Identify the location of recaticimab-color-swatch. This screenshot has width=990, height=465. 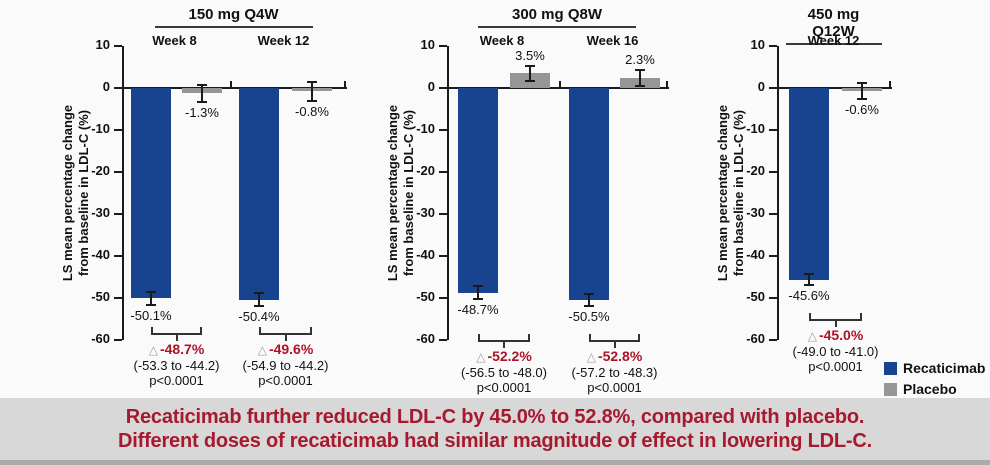
(890, 368).